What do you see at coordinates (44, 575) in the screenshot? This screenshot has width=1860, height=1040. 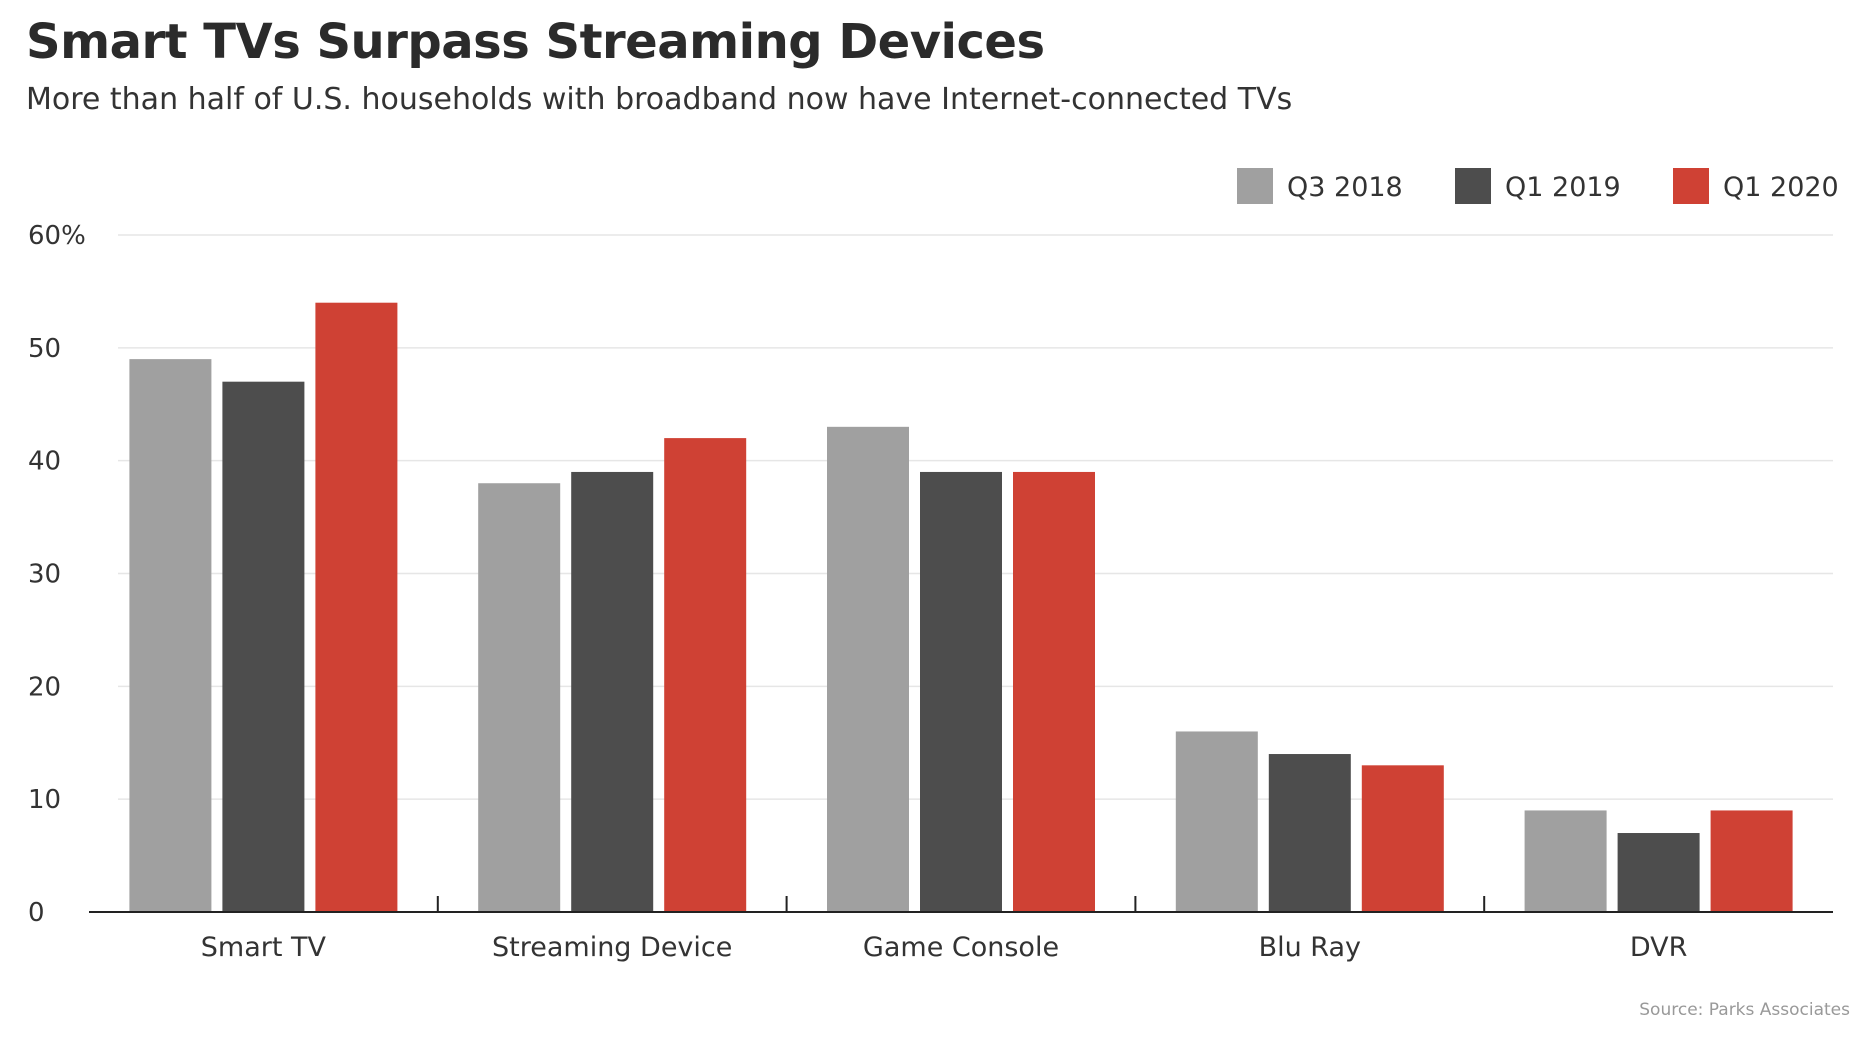 I see `y-tick-label: 30` at bounding box center [44, 575].